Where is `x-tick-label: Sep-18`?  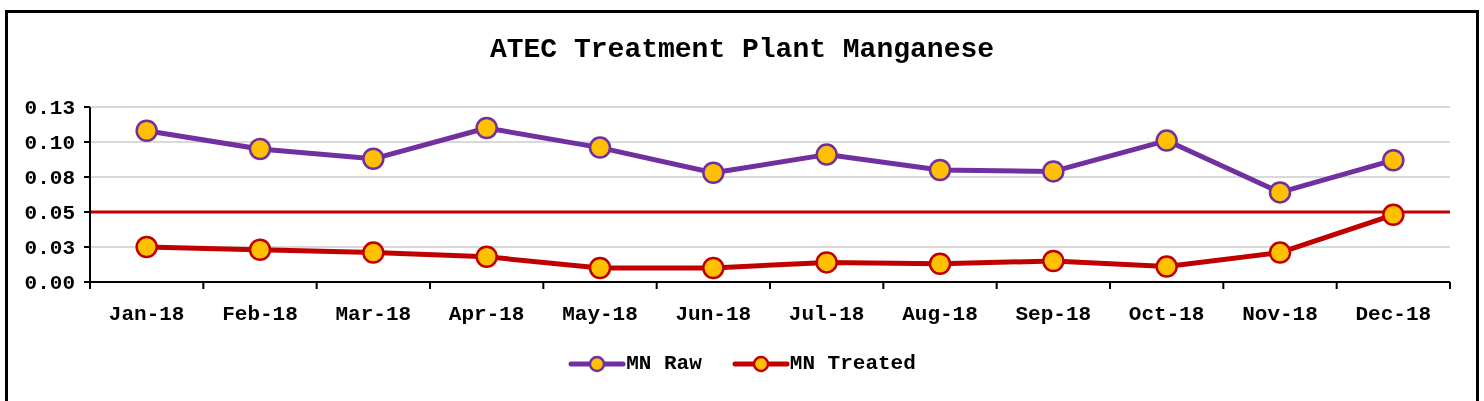
x-tick-label: Sep-18 is located at coordinates (1053, 315).